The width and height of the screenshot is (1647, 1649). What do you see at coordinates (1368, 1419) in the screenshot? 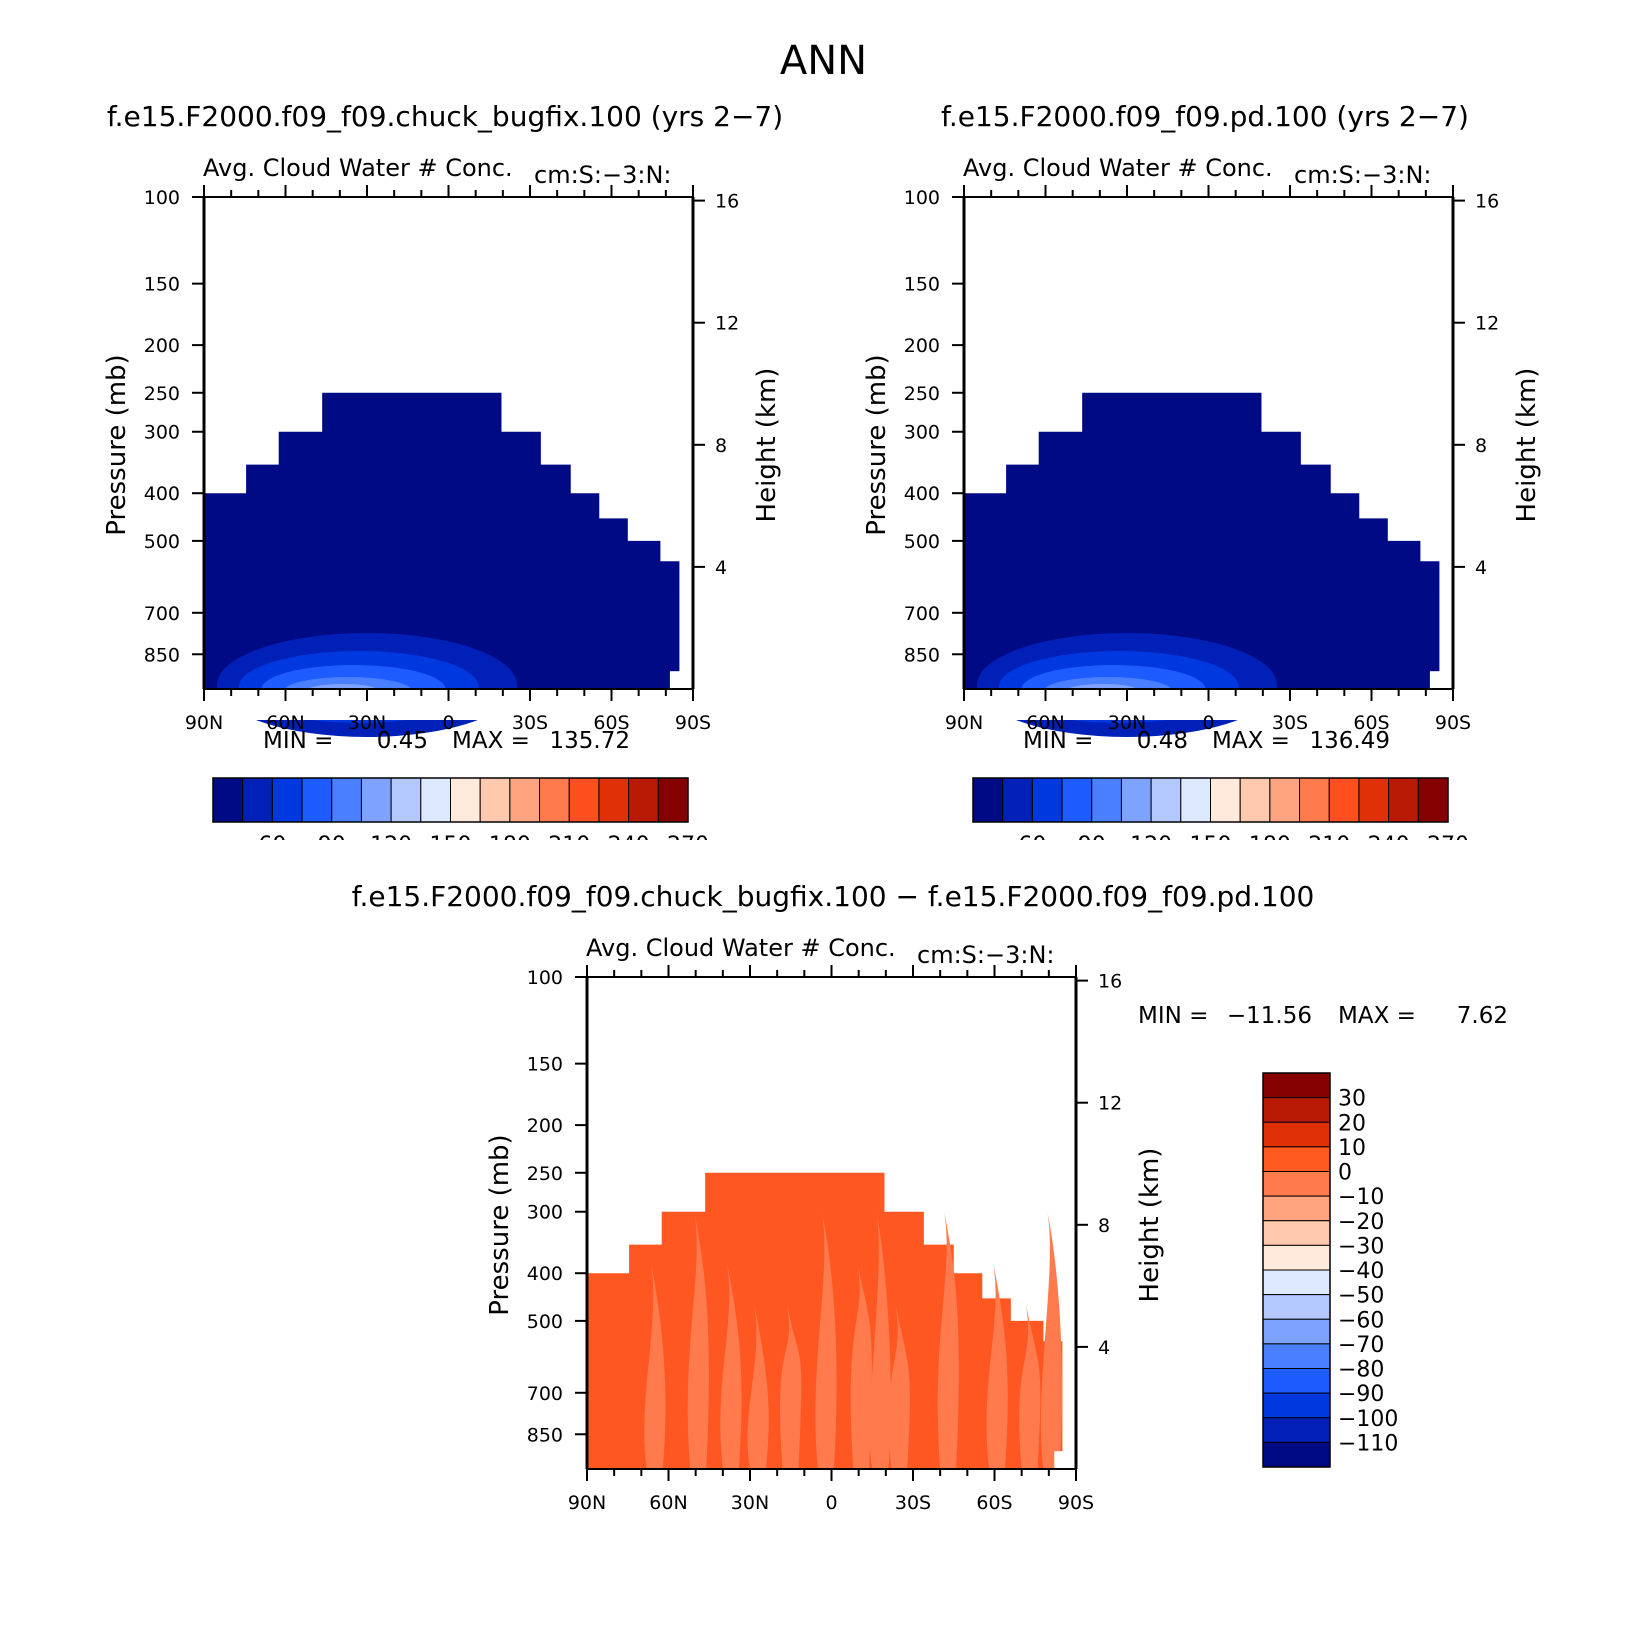
I see `colorbar-label: −100` at bounding box center [1368, 1419].